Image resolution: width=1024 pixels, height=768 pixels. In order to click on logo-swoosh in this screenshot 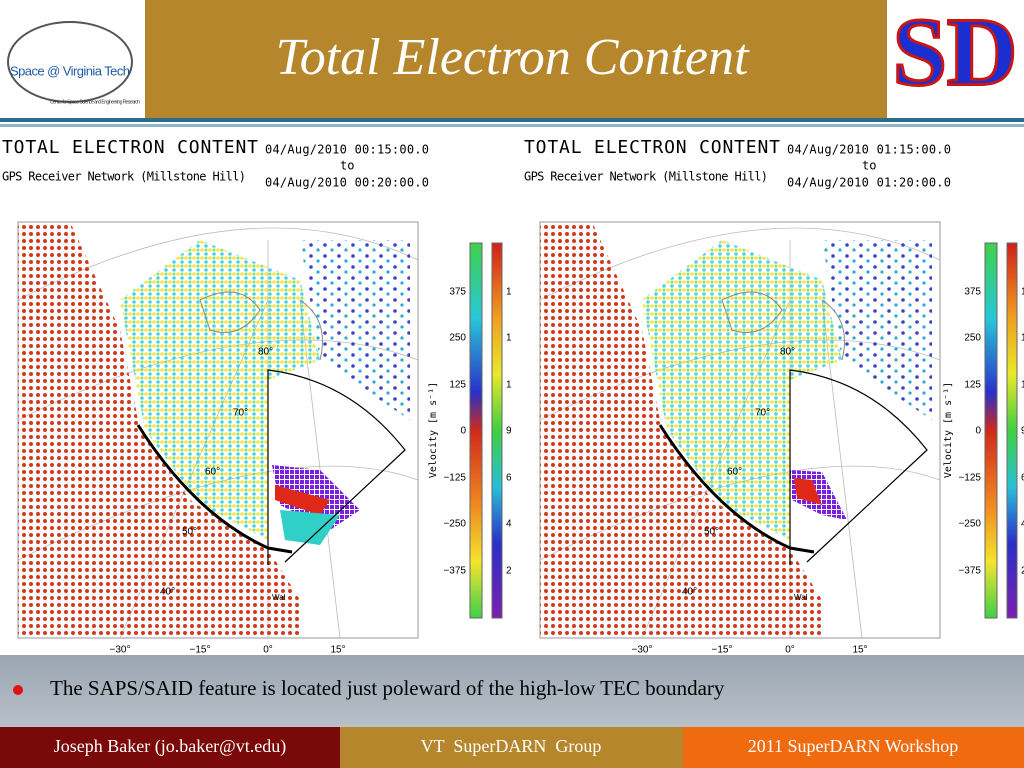, I will do `click(70, 62)`.